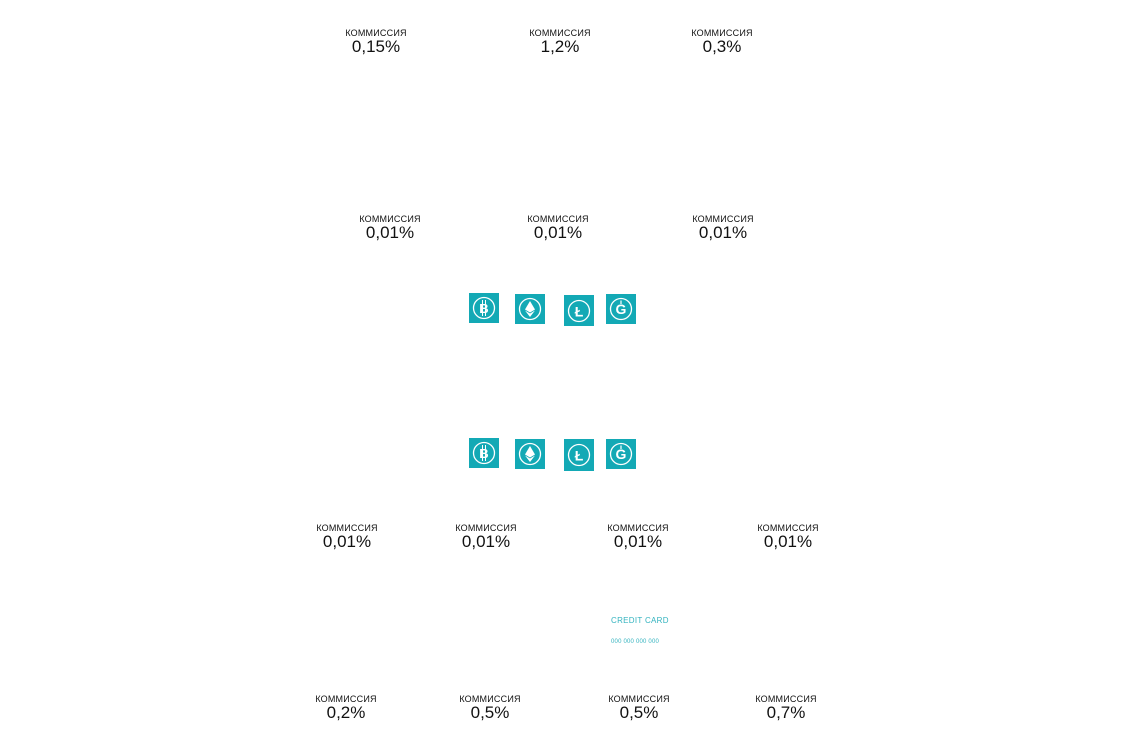 The height and width of the screenshot is (747, 1146). I want to click on fee-block: КОММИССИЯ 0,2%, so click(346, 708).